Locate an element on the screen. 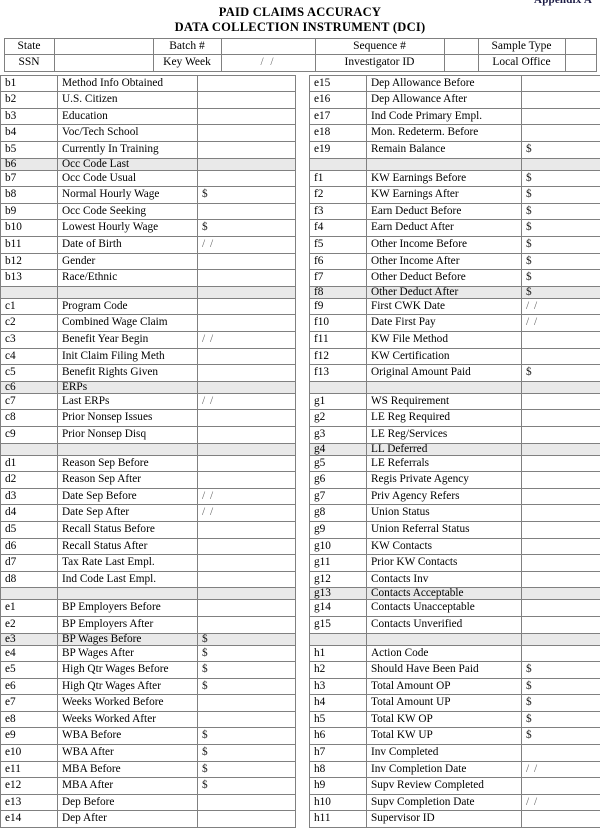 Image resolution: width=600 pixels, height=833 pixels. row-field-e4: $ is located at coordinates (246, 653).